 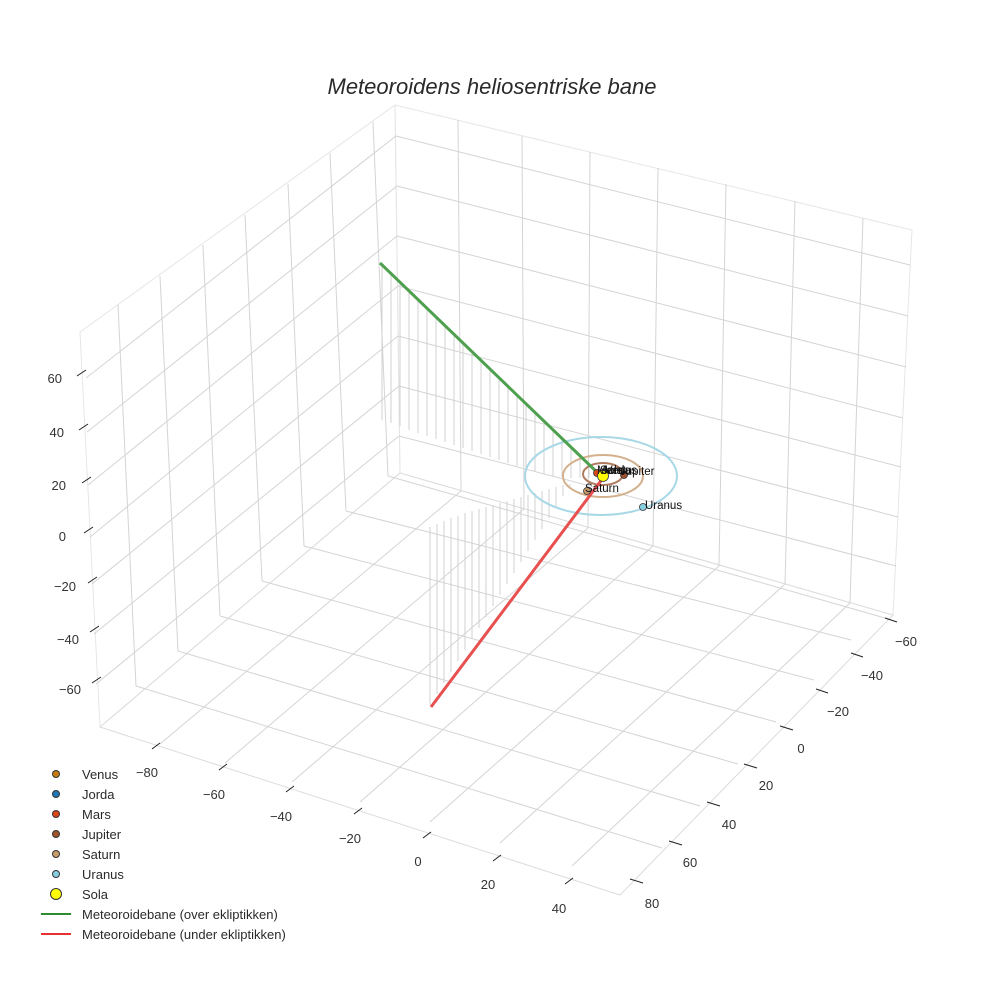 I want to click on x-tick: −20, so click(x=350, y=838).